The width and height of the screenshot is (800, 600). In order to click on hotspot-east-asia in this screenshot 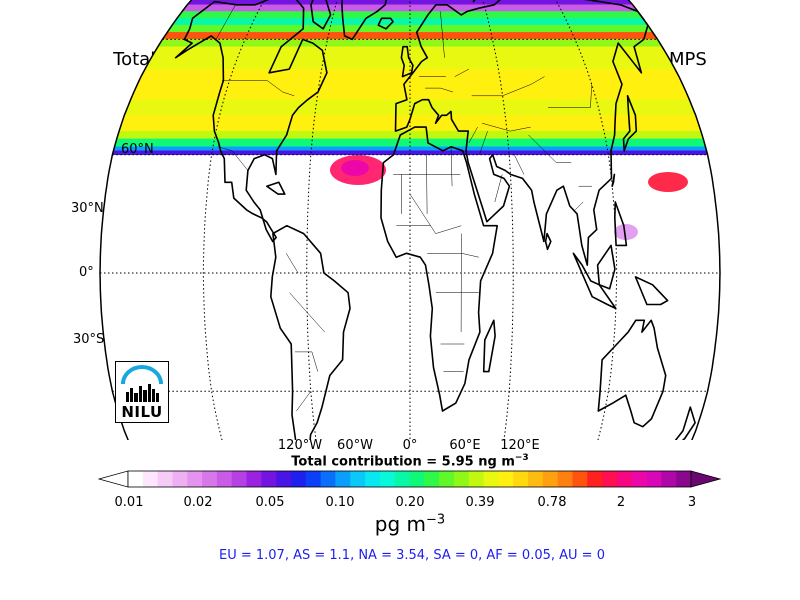, I will do `click(626, 232)`.